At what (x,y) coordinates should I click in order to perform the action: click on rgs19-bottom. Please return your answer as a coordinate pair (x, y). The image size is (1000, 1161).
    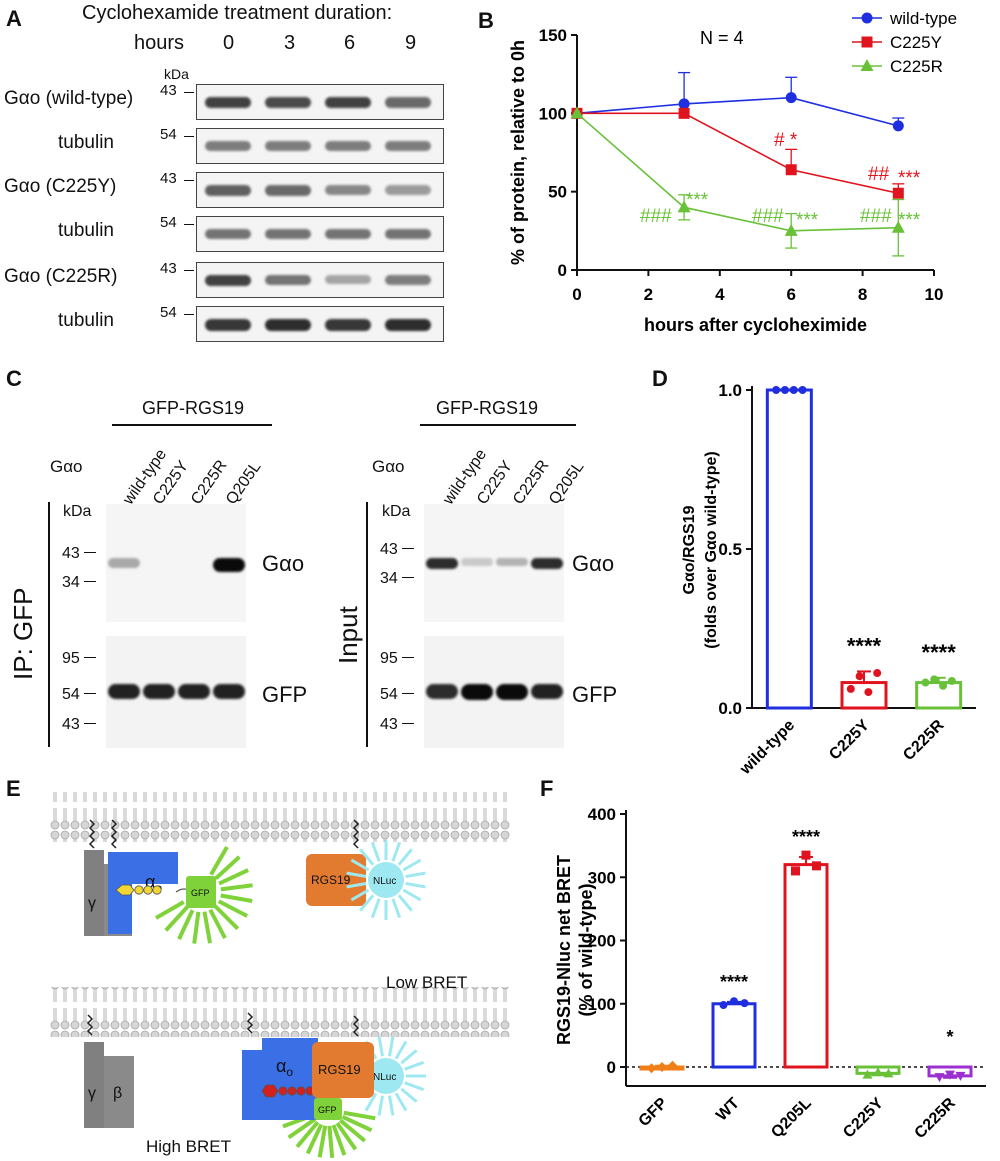
    Looking at the image, I should click on (343, 1070).